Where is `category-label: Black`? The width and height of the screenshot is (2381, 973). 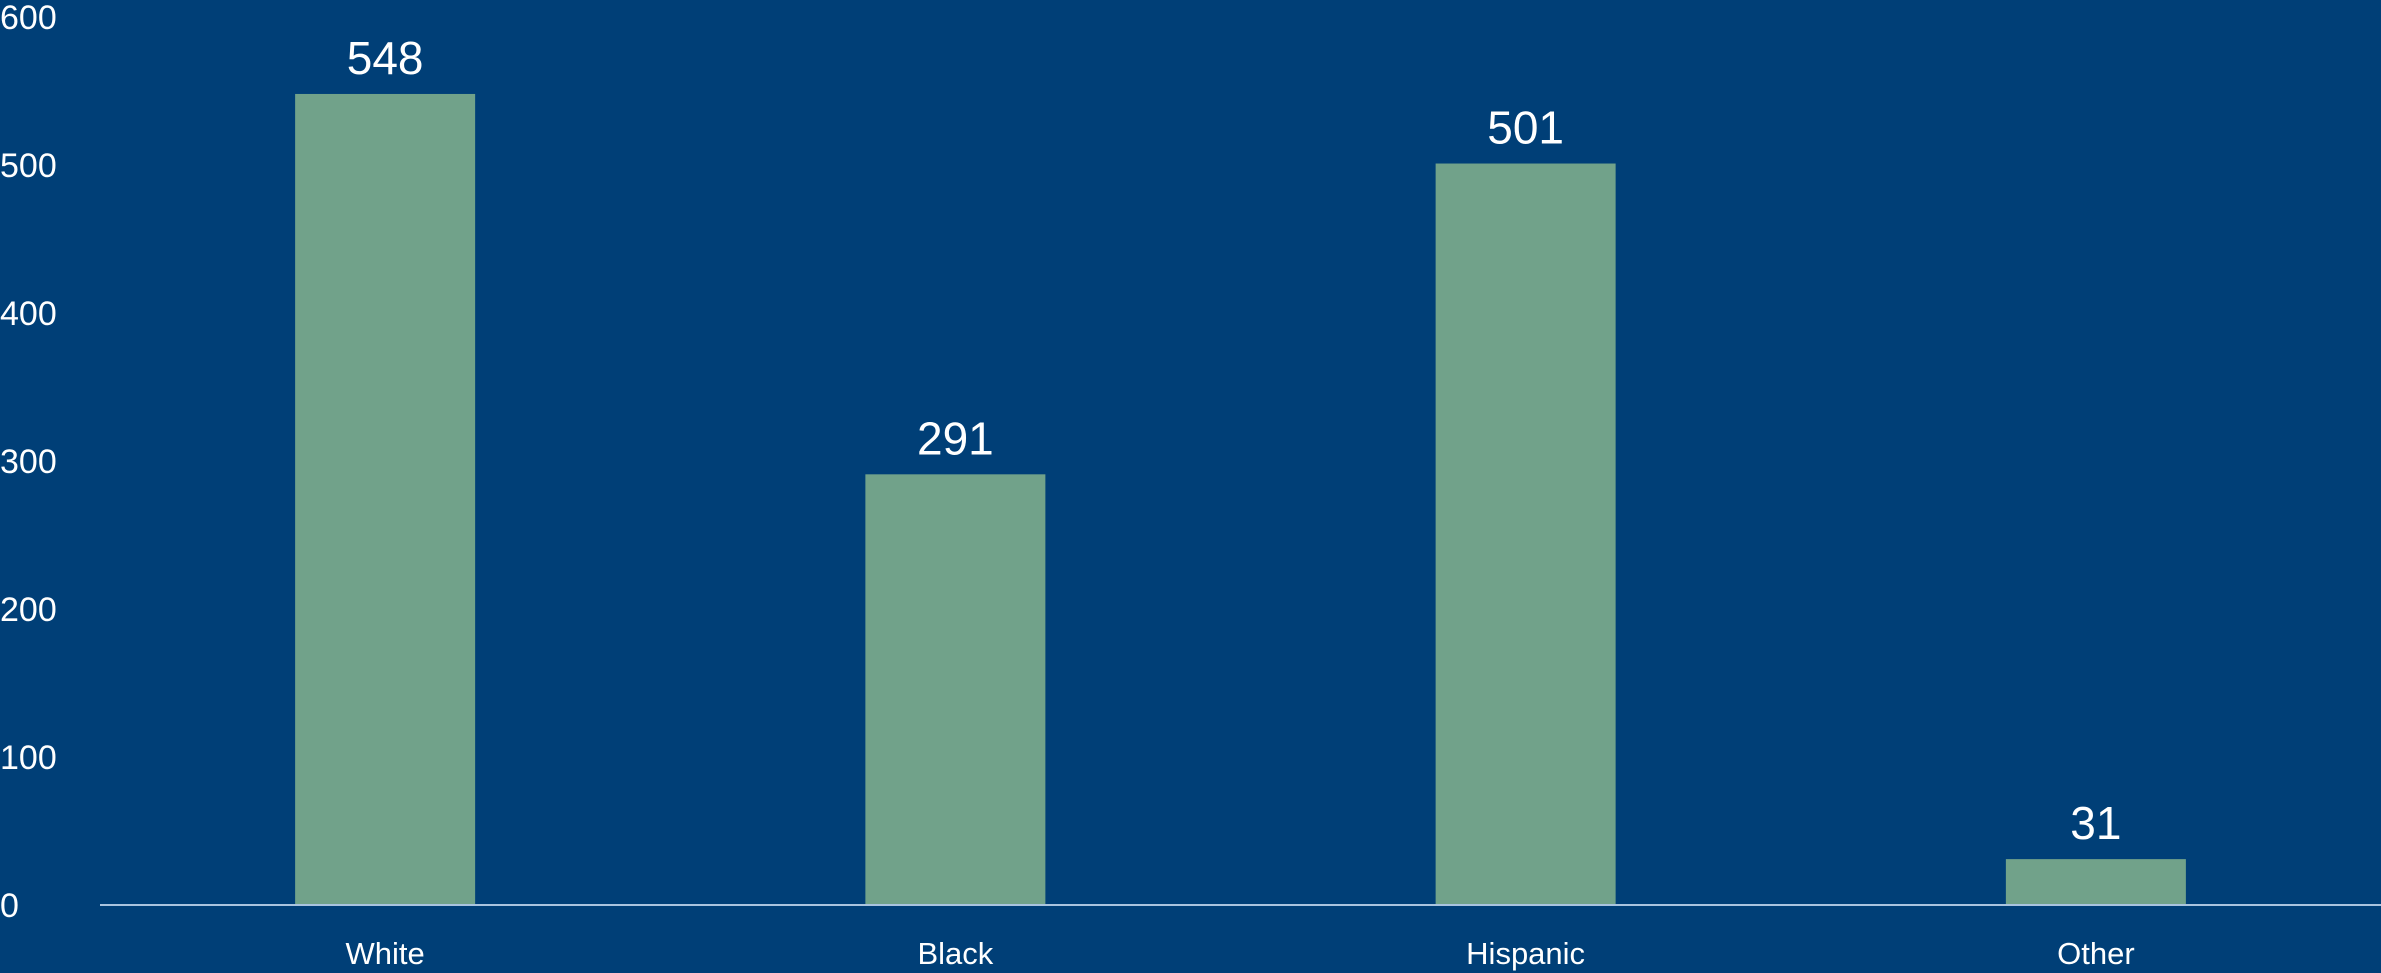
category-label: Black is located at coordinates (955, 953).